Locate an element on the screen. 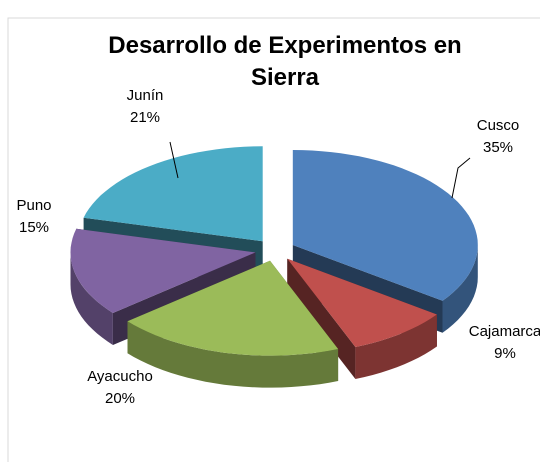 This screenshot has width=540, height=462. data-label-name: Cajamarca is located at coordinates (504, 331).